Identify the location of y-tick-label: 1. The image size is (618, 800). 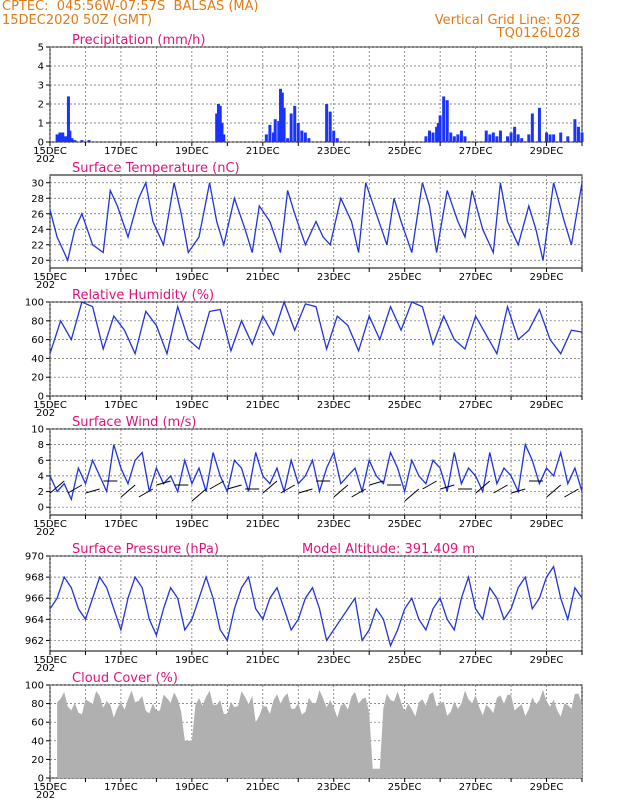
(41, 124).